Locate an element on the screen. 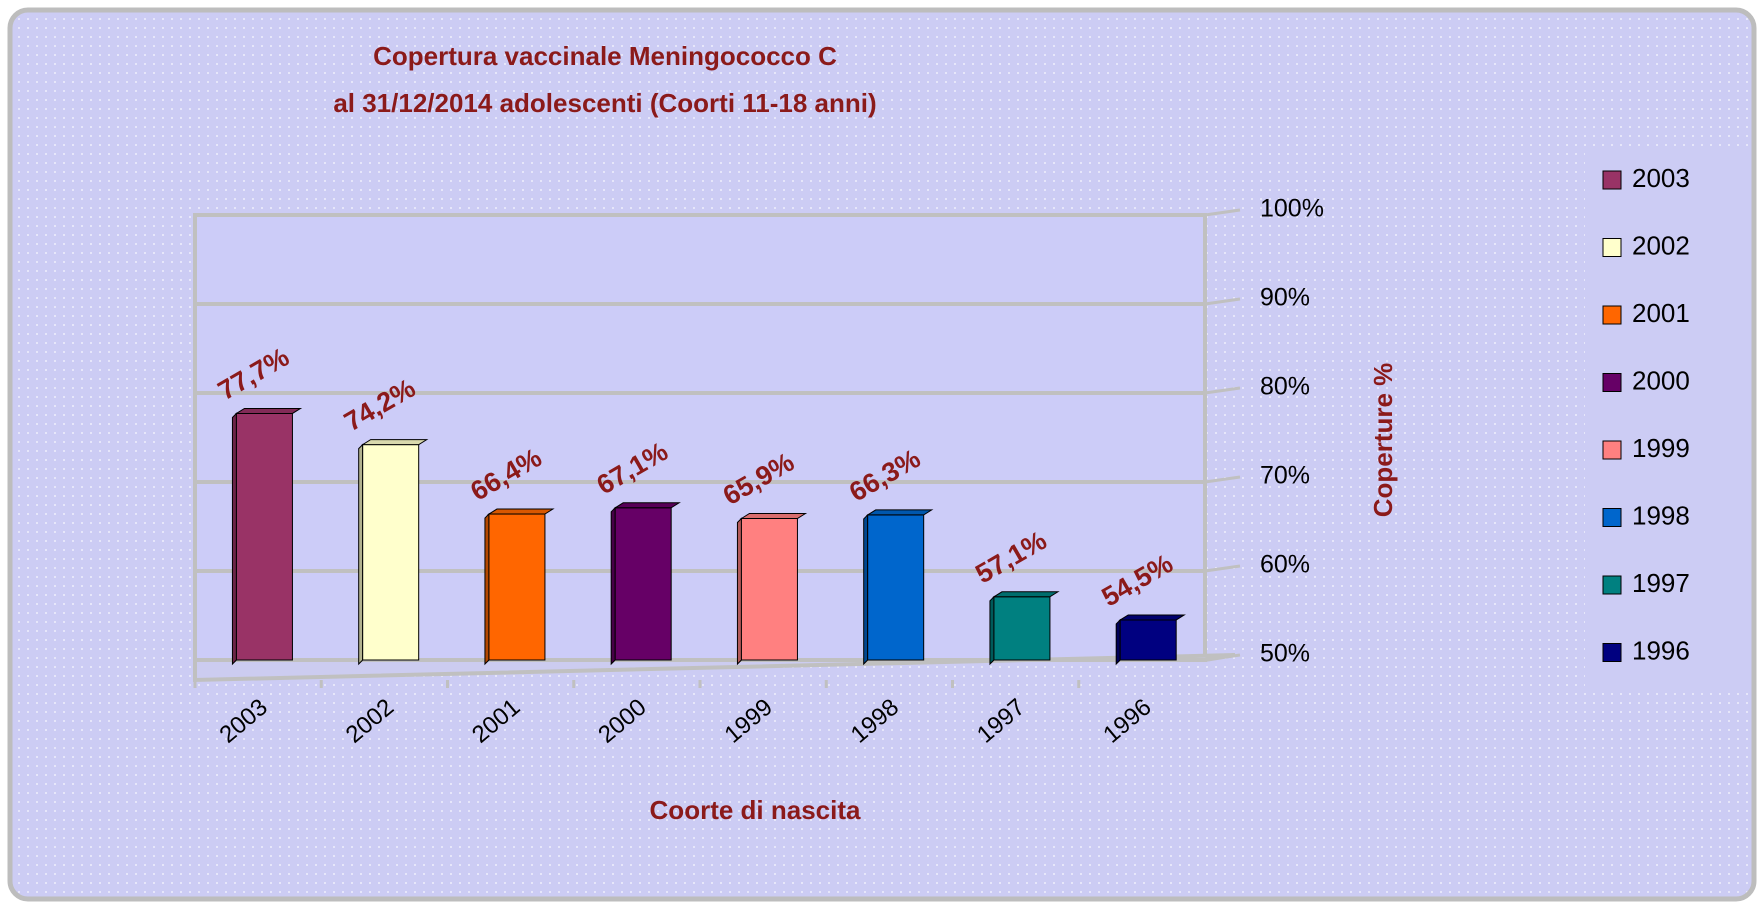 This screenshot has height=914, width=1764. y-tick-label: 50% is located at coordinates (1285, 654).